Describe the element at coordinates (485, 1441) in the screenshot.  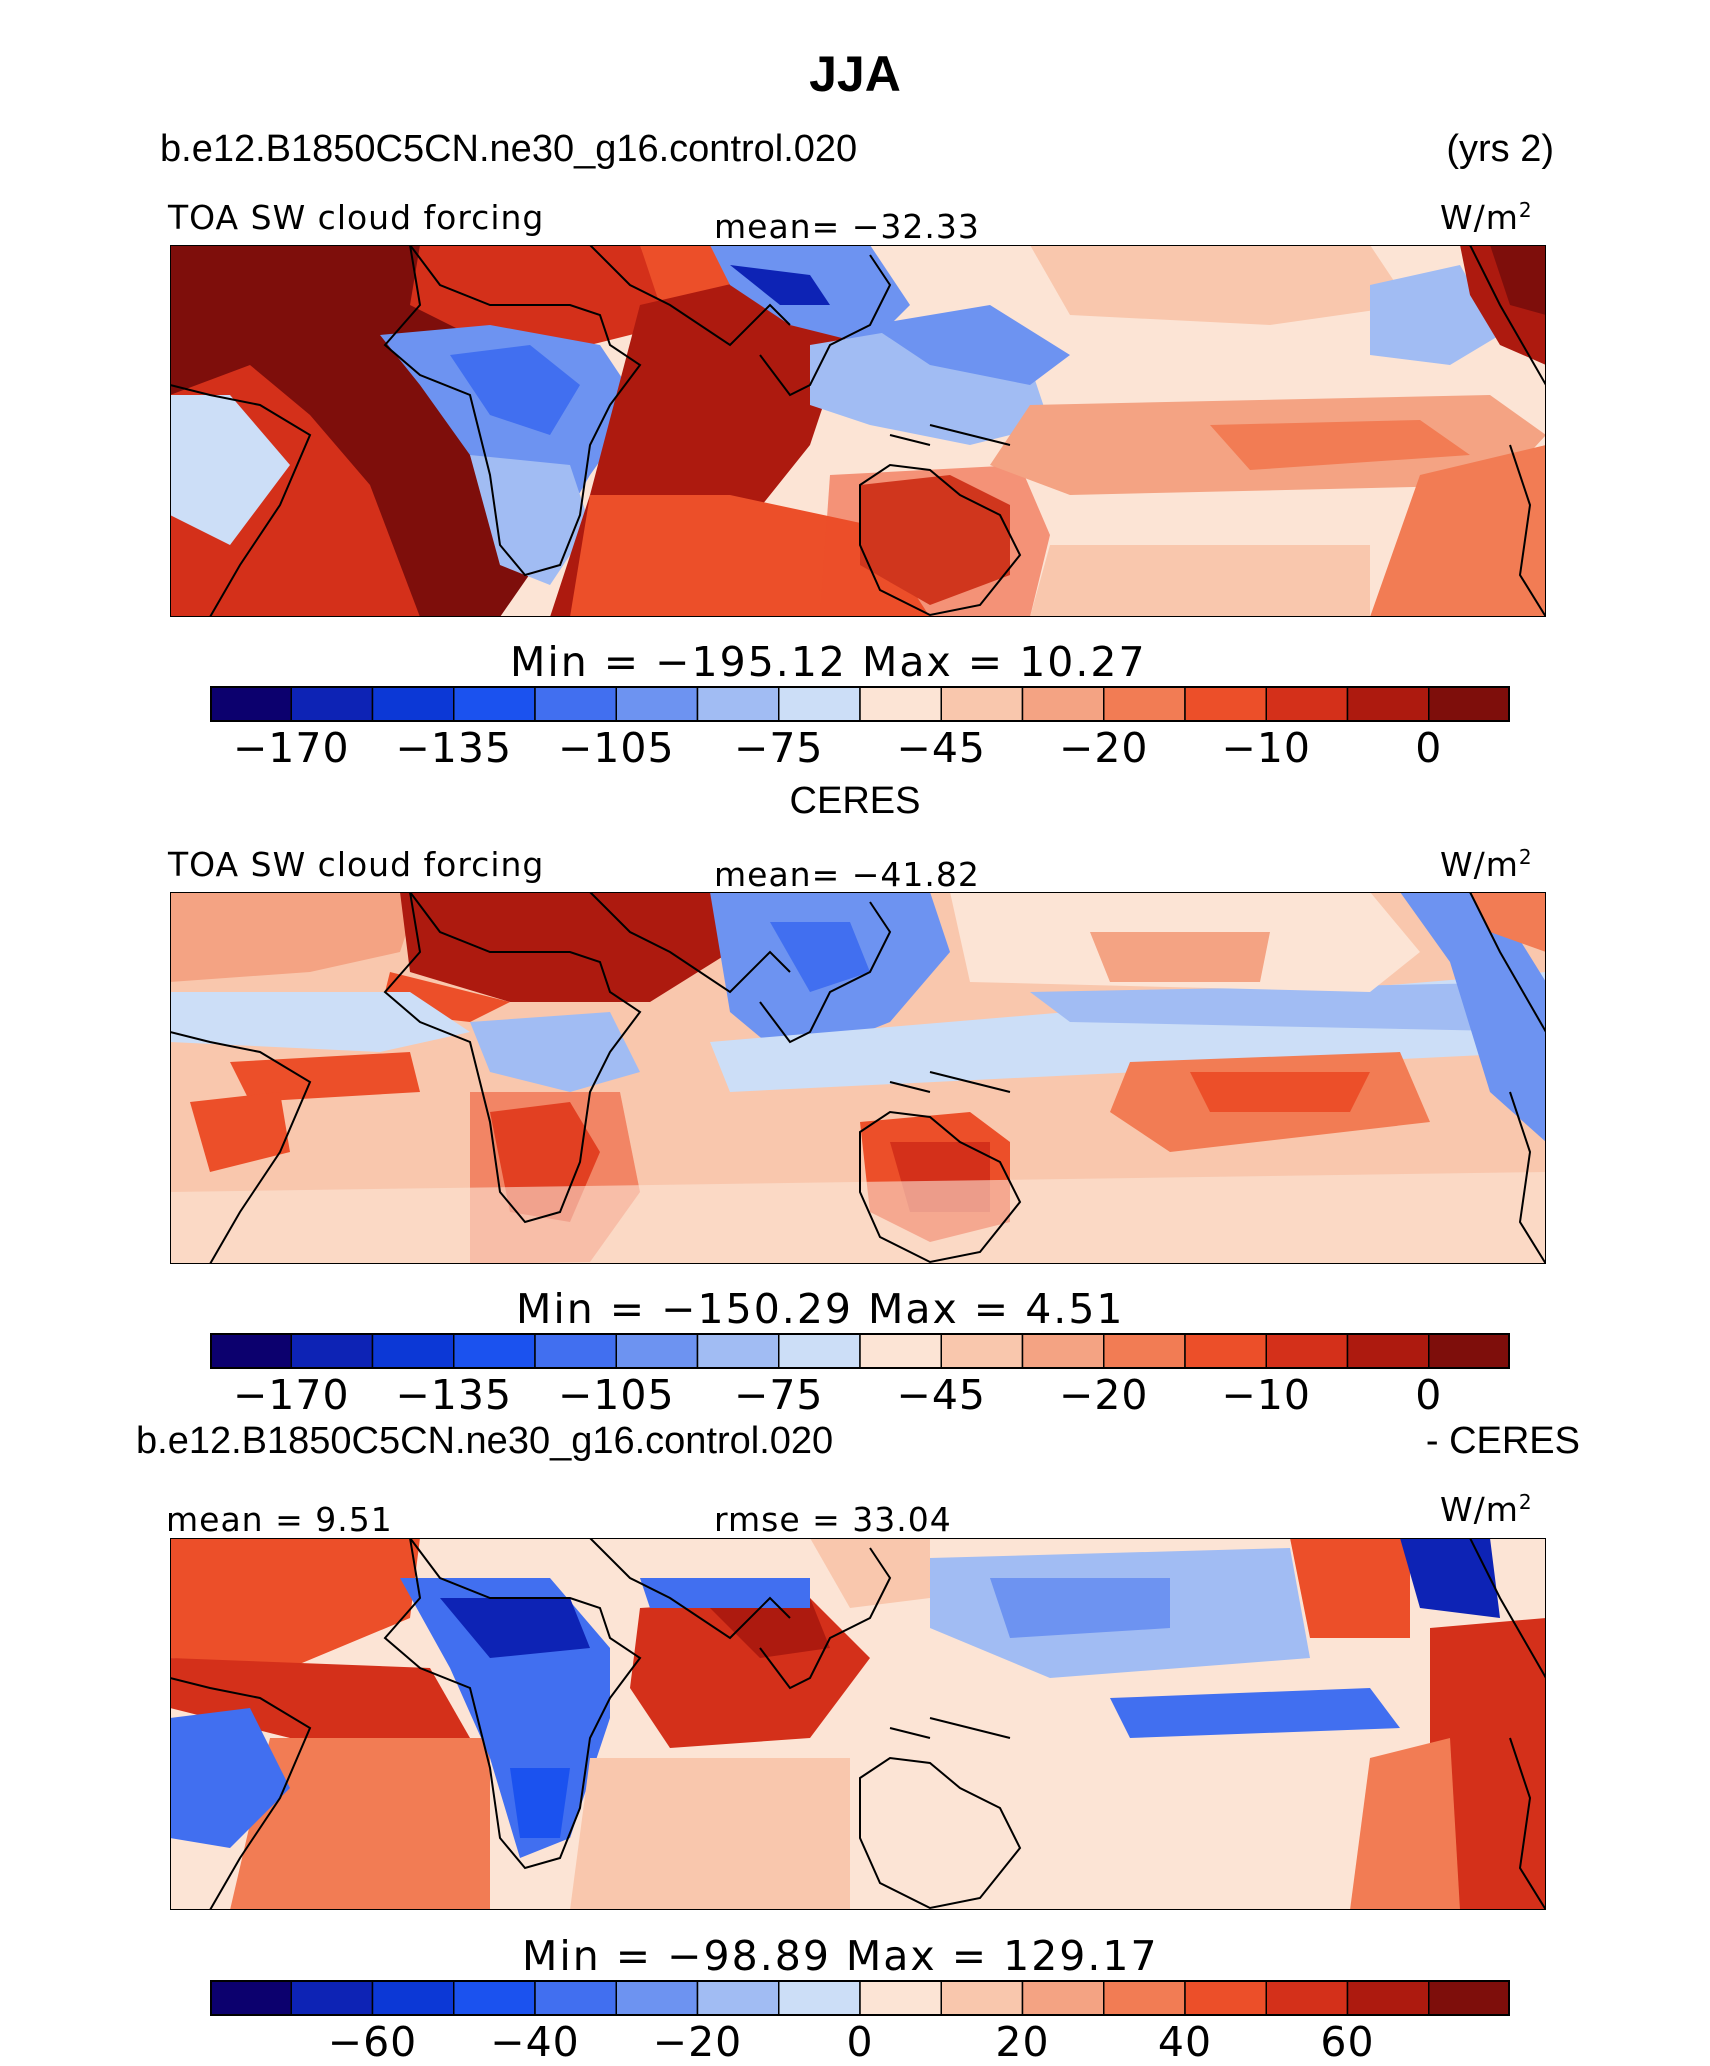
I see `panel3-case-title: b.e12.B1850C5CN.ne30_g16.control.020` at that location.